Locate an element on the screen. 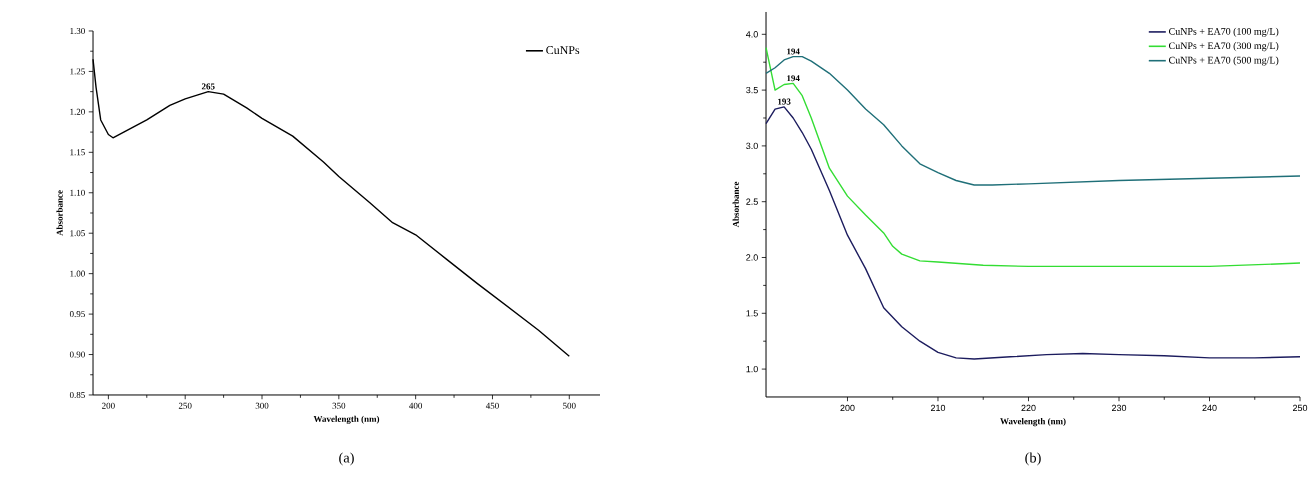 The height and width of the screenshot is (501, 1314). line-series is located at coordinates (1033, 120).